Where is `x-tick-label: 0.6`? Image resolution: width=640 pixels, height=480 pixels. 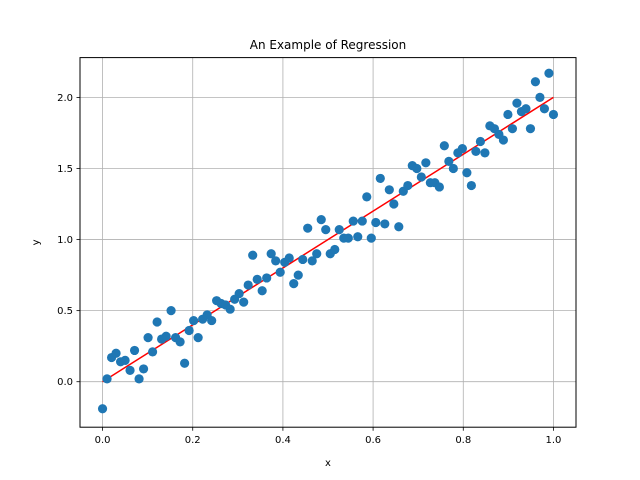
x-tick-label: 0.6 is located at coordinates (373, 440).